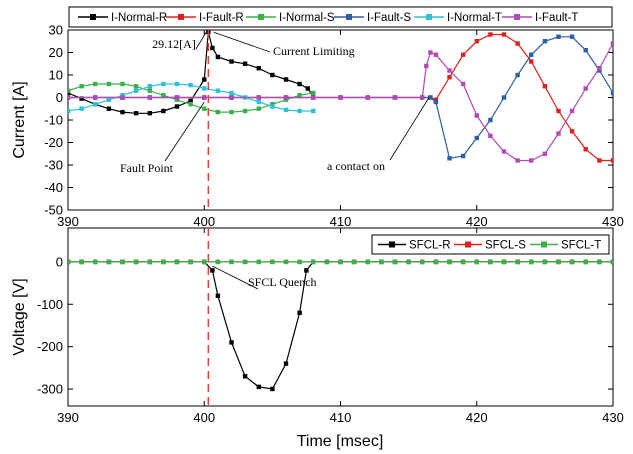 This screenshot has width=633, height=454. What do you see at coordinates (314, 51) in the screenshot?
I see `annotation-current-limiting: Current Limiting` at bounding box center [314, 51].